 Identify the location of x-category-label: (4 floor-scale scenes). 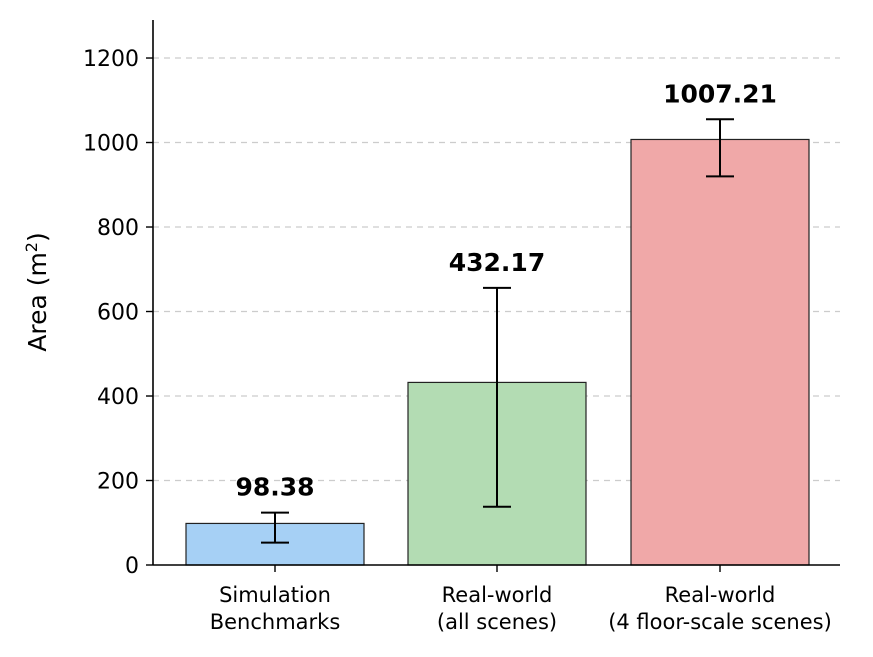
(720, 622).